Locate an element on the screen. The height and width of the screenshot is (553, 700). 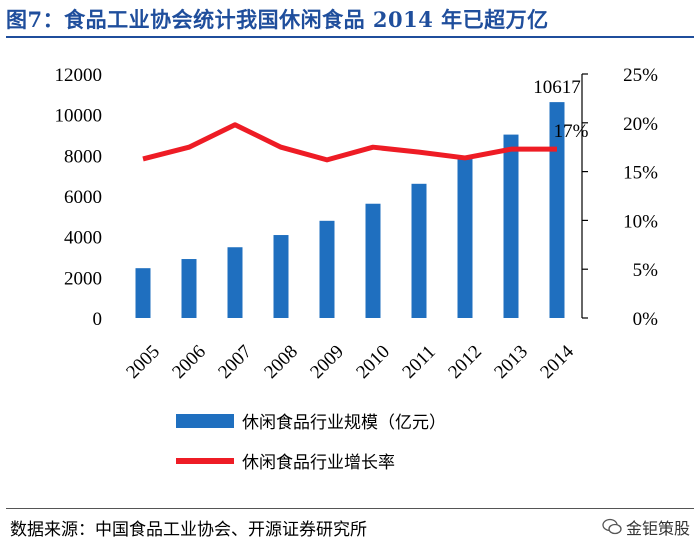
right-tick-label: 20% is located at coordinates (640, 124).